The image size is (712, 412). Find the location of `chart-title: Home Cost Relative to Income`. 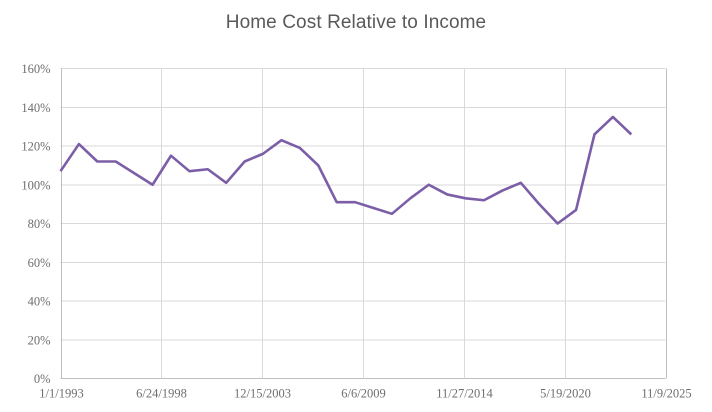

chart-title: Home Cost Relative to Income is located at coordinates (356, 22).